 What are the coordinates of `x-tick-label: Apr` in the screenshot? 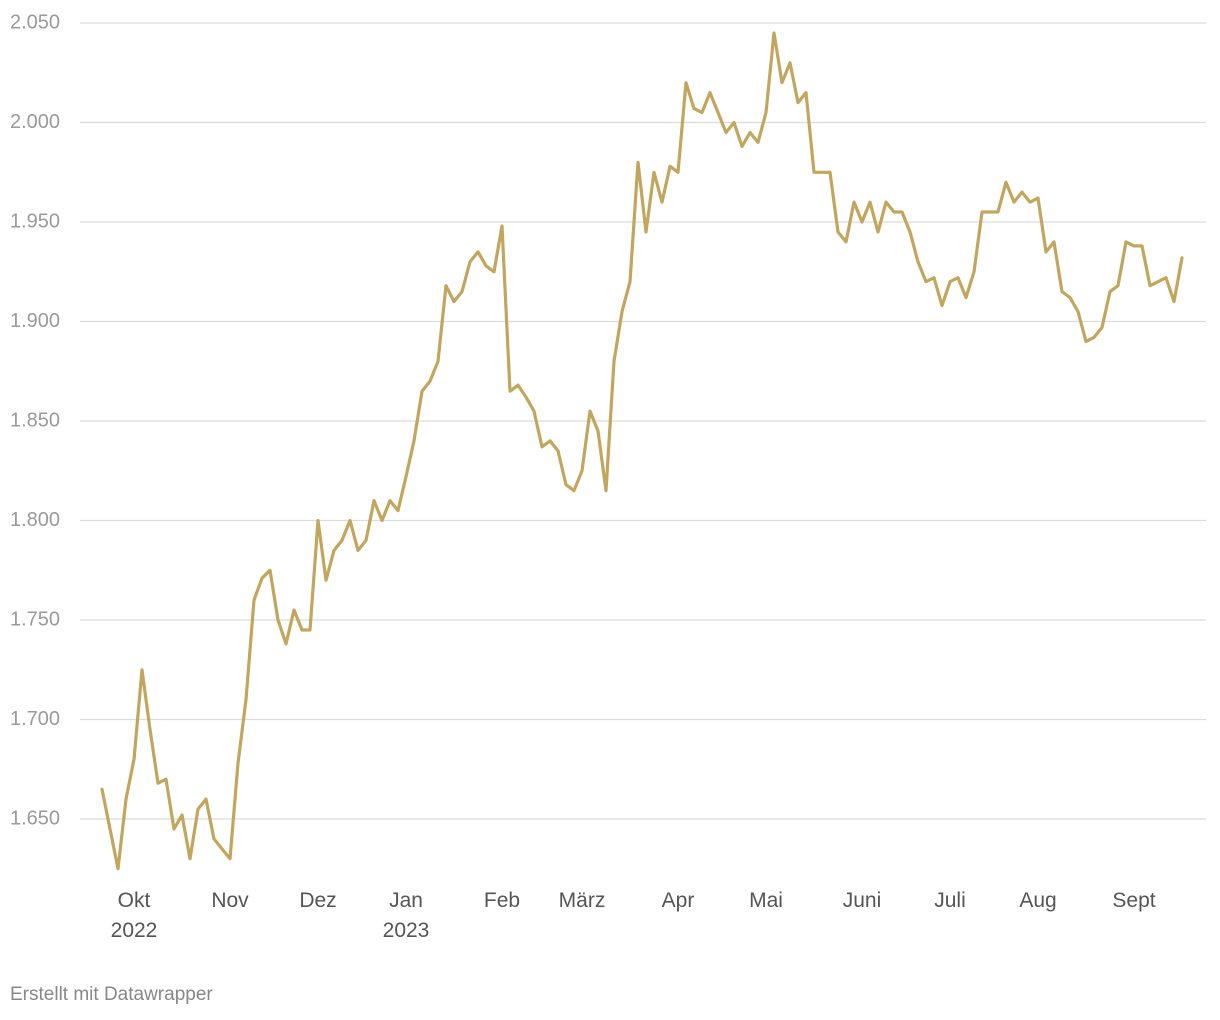 It's located at (678, 900).